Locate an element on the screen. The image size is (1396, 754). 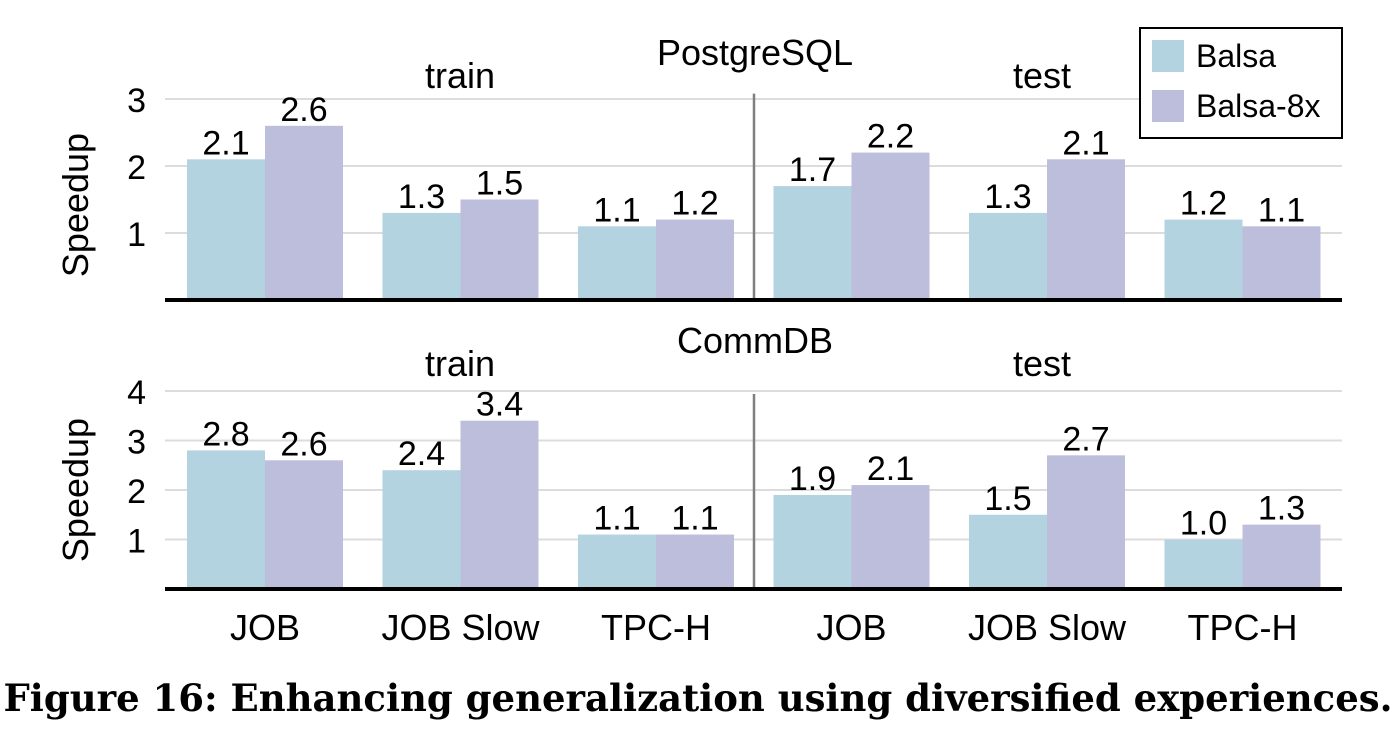
legend-label: Balsa-8x is located at coordinates (1258, 106).